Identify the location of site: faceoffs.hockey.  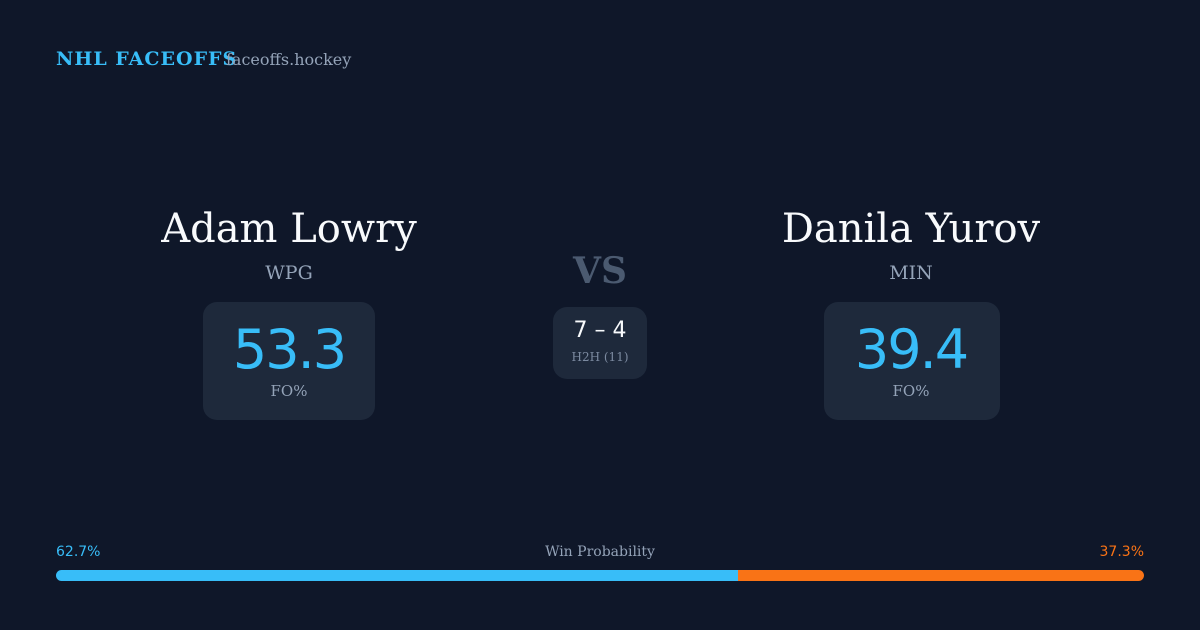
(289, 59).